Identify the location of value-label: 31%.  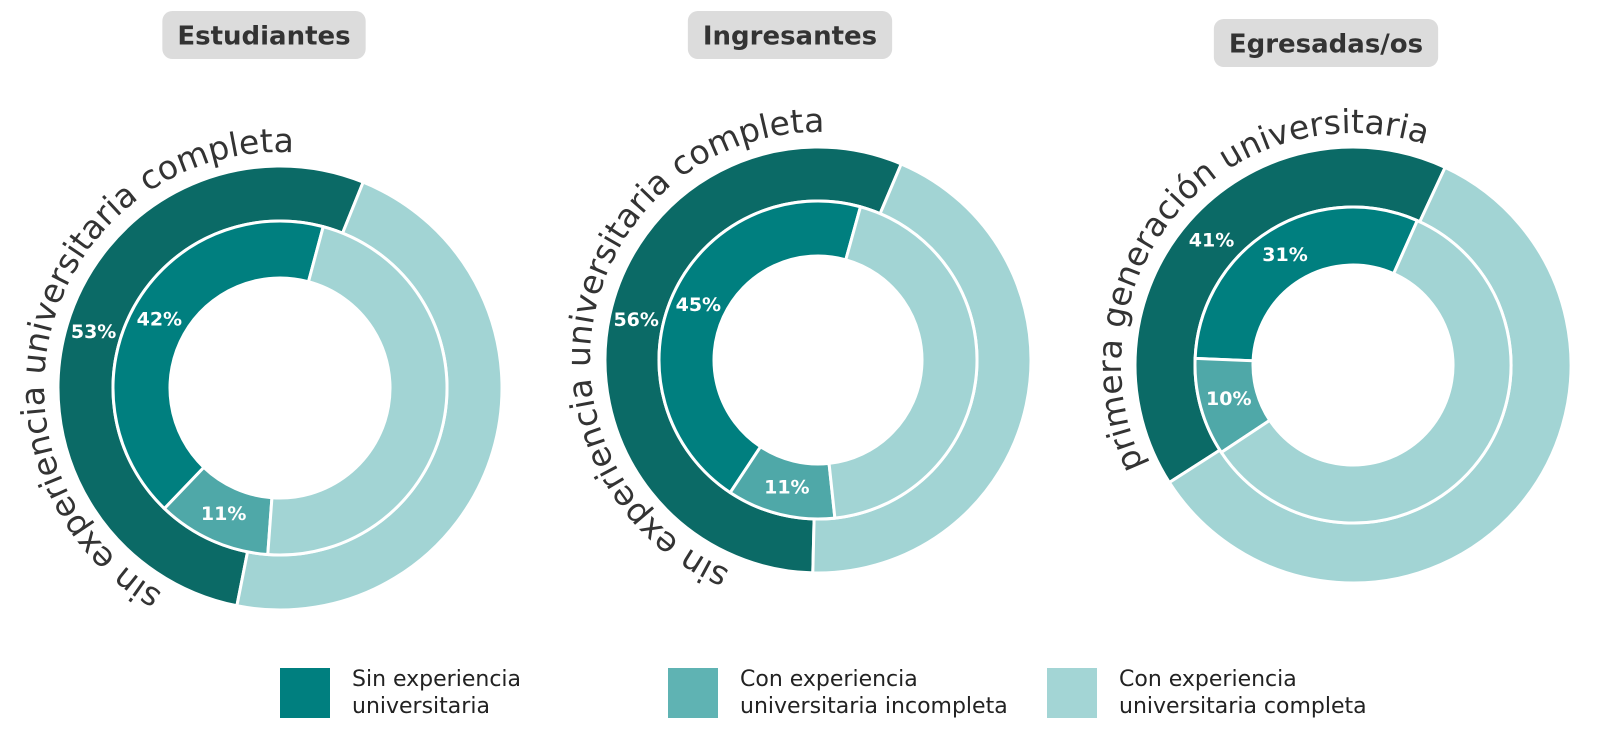
(1284, 255).